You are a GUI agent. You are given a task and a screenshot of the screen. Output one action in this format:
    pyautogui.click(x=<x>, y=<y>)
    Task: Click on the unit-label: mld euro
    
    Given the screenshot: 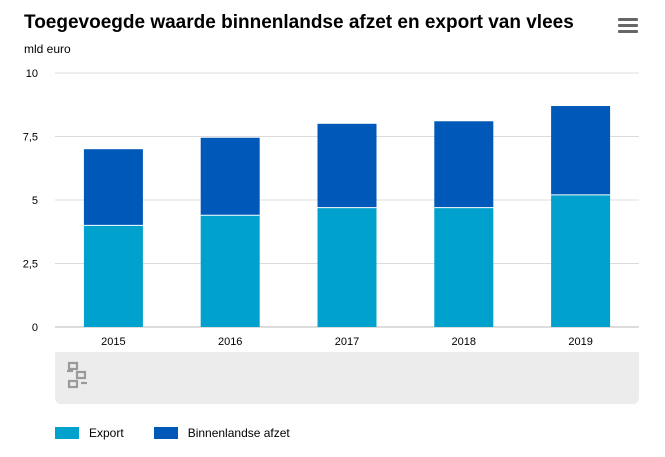 What is the action you would take?
    pyautogui.click(x=47, y=49)
    